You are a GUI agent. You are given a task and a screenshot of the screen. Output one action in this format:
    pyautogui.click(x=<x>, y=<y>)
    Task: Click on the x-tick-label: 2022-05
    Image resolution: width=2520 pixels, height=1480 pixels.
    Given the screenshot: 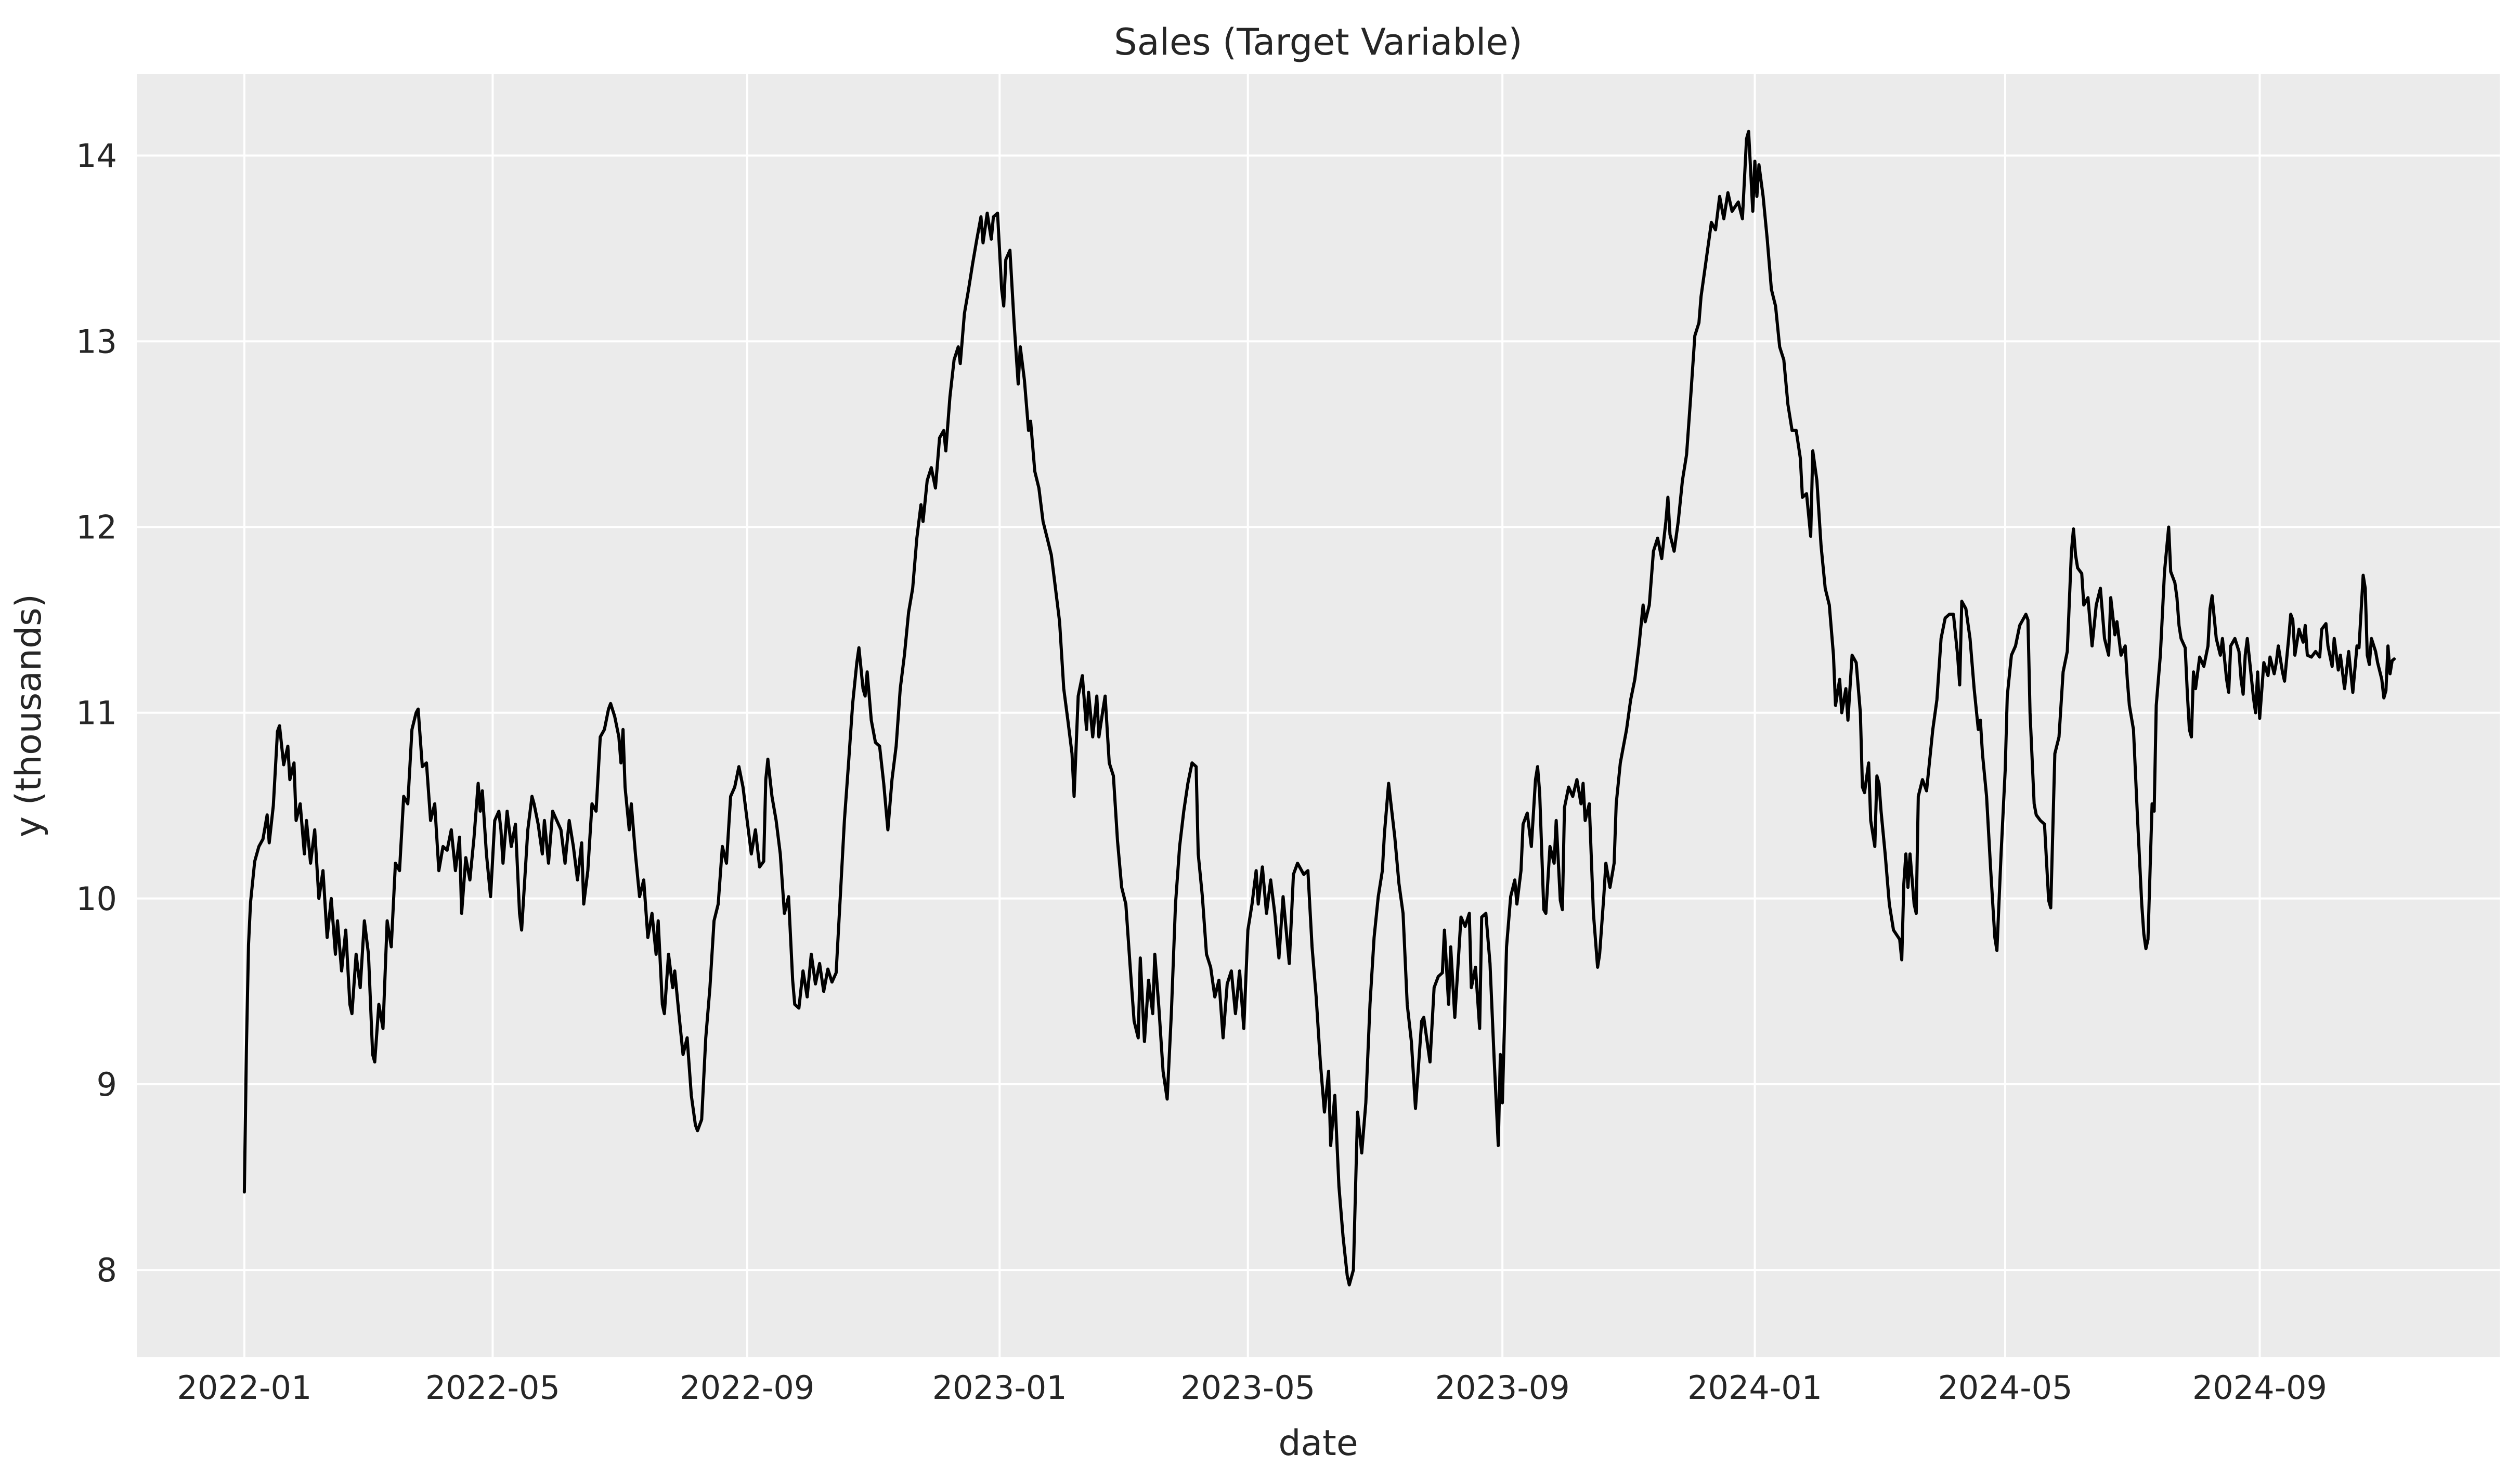 What is the action you would take?
    pyautogui.click(x=492, y=1388)
    